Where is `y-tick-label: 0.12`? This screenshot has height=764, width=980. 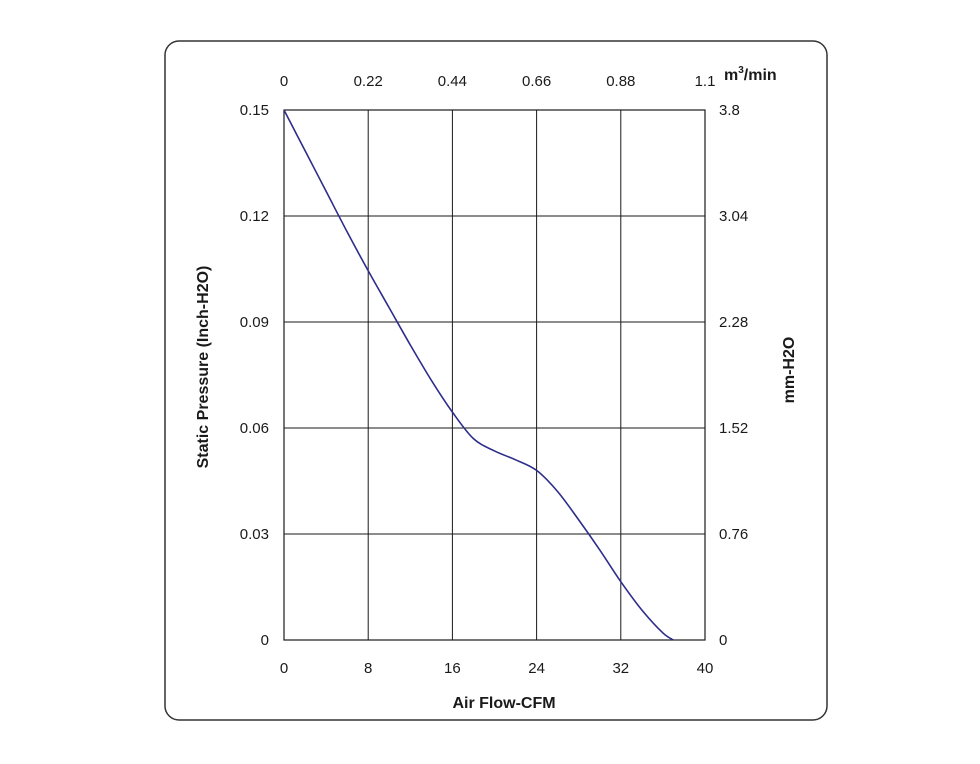 y-tick-label: 0.12 is located at coordinates (254, 216).